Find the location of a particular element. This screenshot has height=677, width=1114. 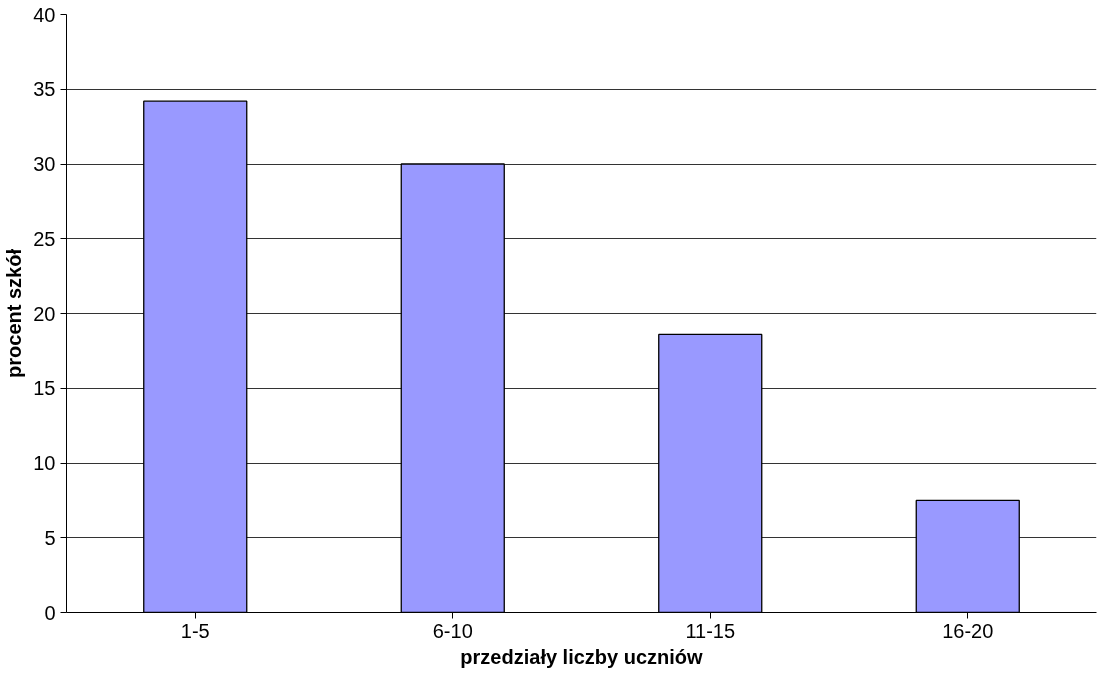

x-tick-label: 16-20 is located at coordinates (968, 630).